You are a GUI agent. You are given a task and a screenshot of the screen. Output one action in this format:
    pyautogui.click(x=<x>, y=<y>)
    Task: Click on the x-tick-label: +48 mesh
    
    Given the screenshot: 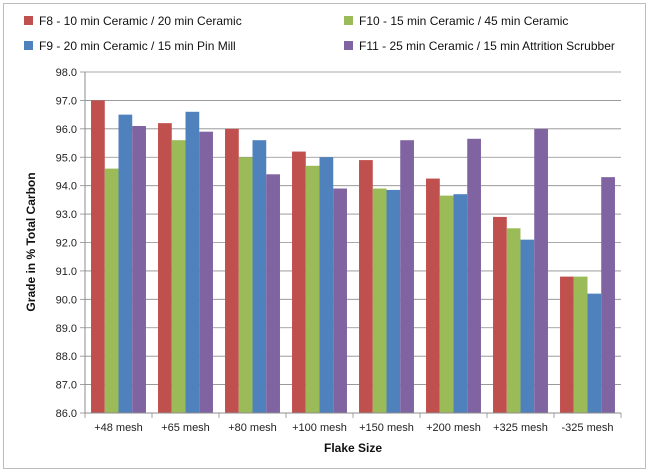 What is the action you would take?
    pyautogui.click(x=118, y=428)
    